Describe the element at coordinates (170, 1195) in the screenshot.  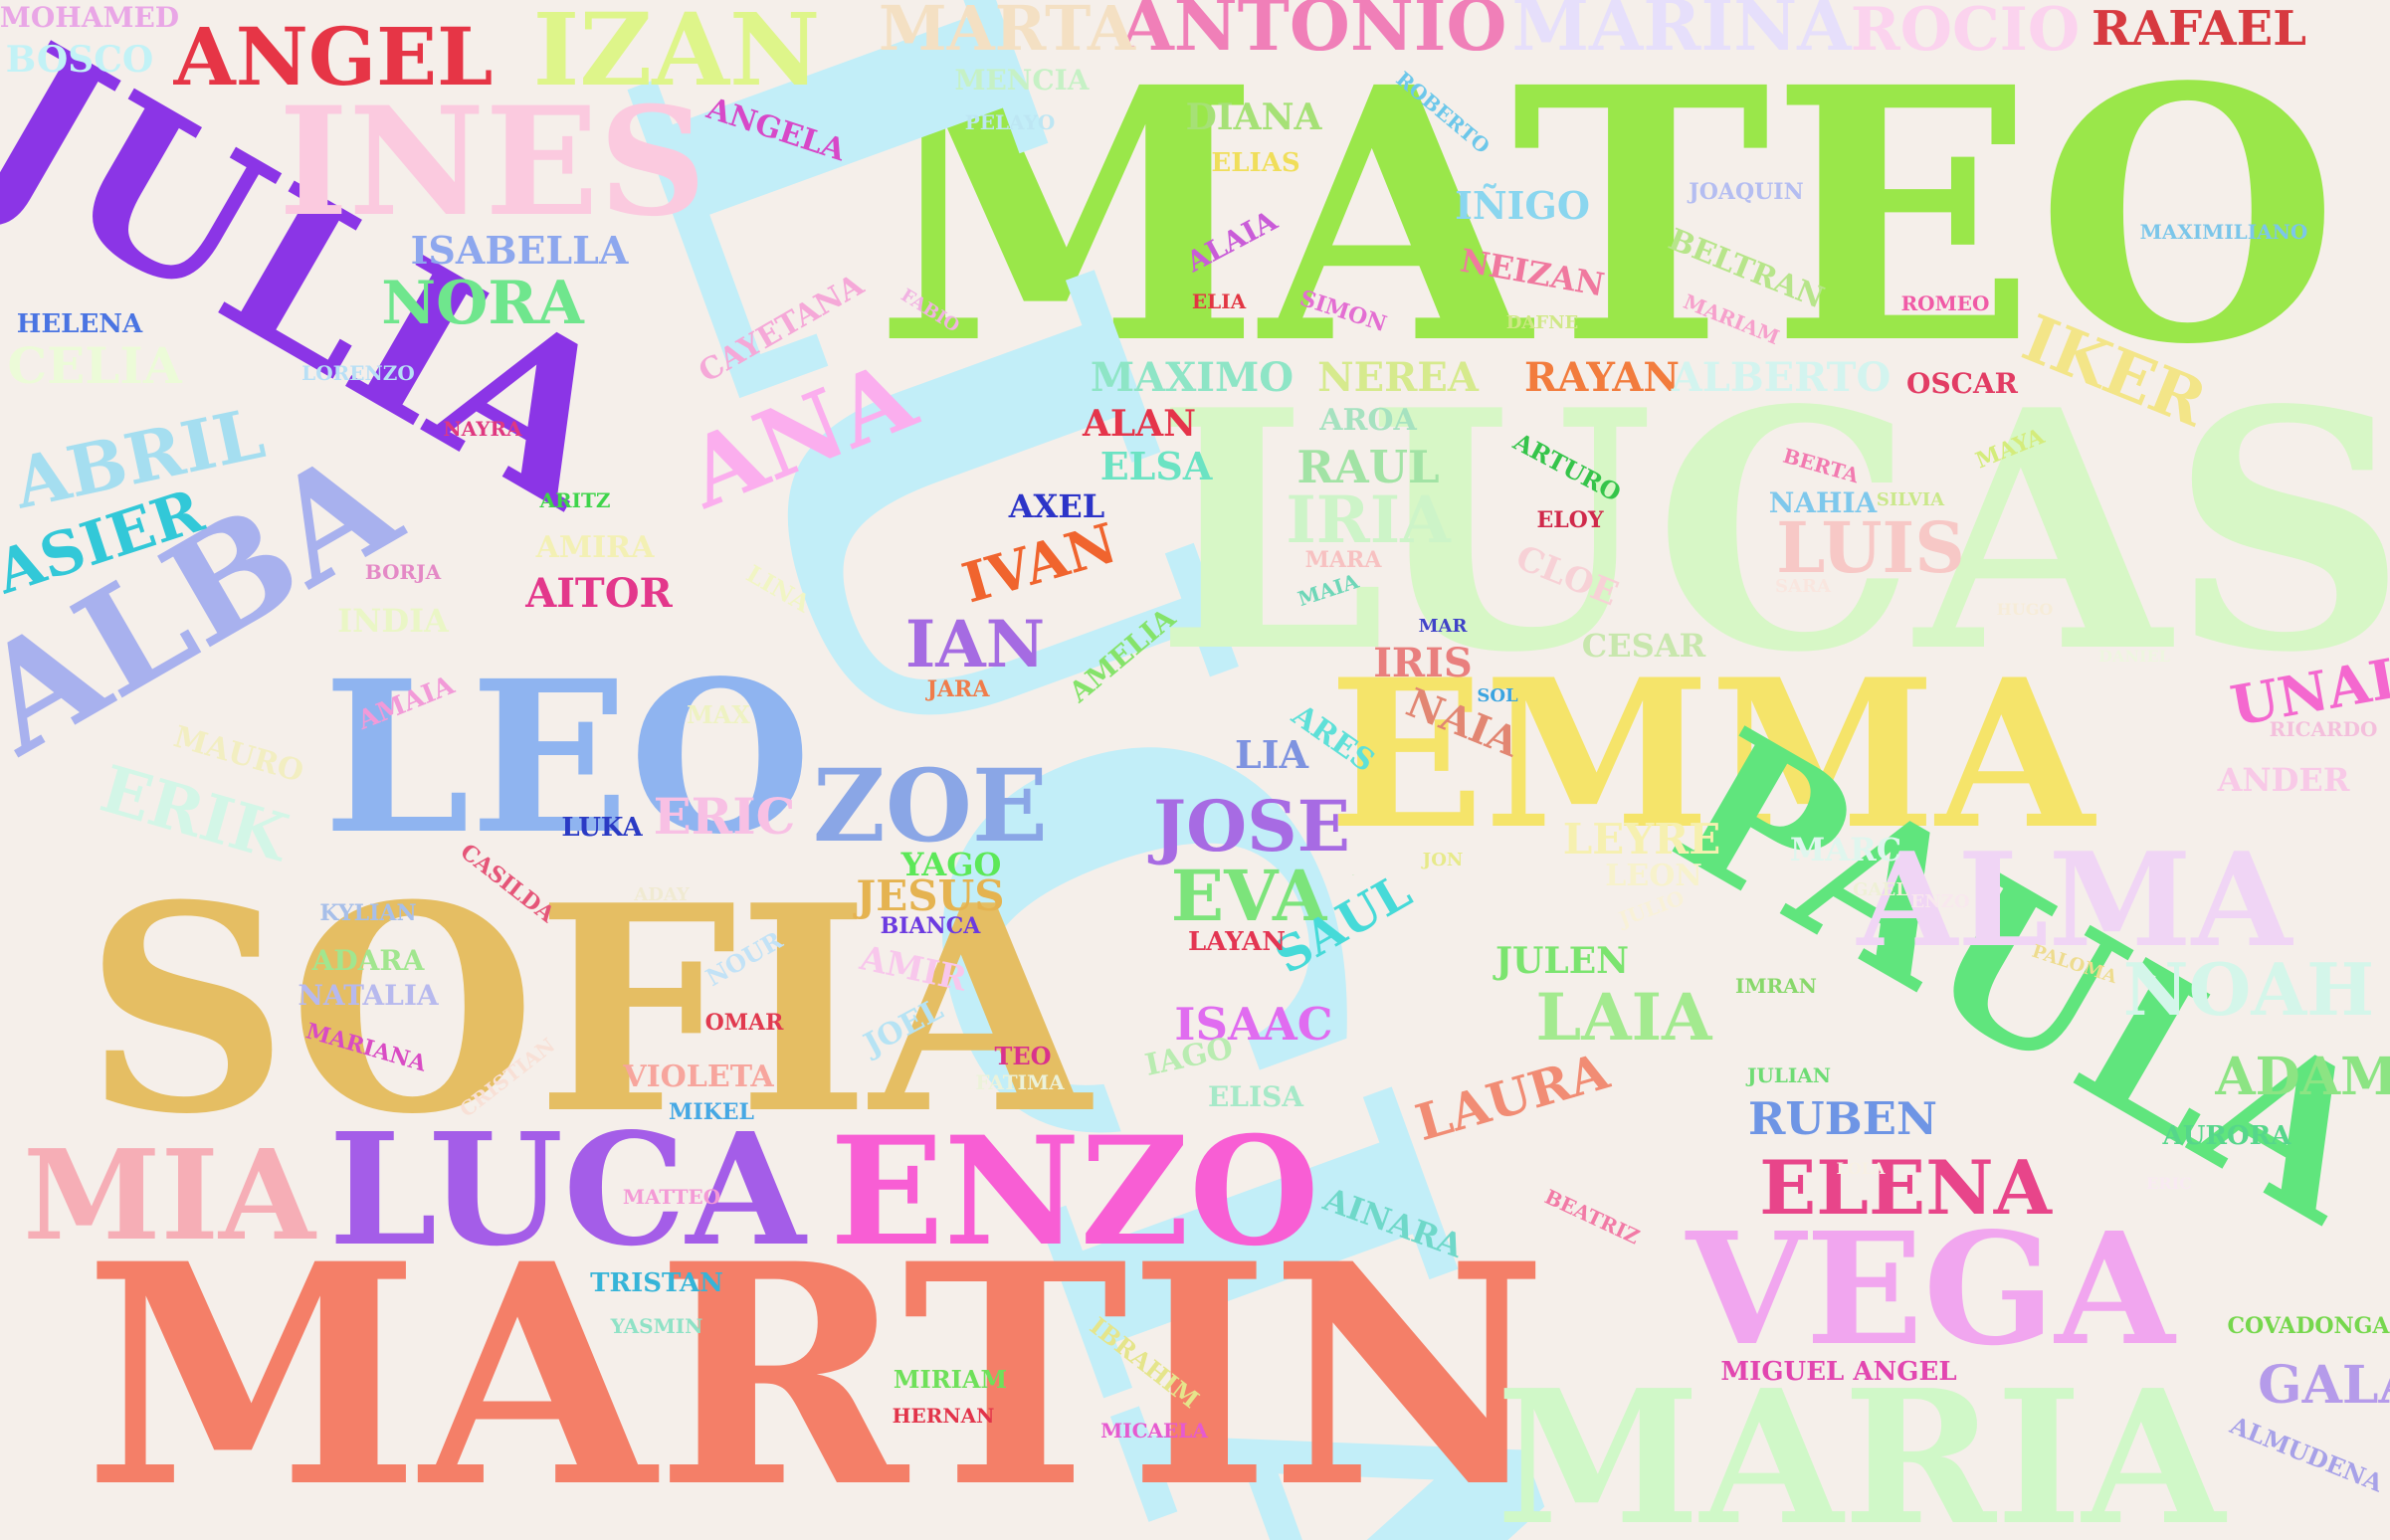
I see `word-mia: MIA` at that location.